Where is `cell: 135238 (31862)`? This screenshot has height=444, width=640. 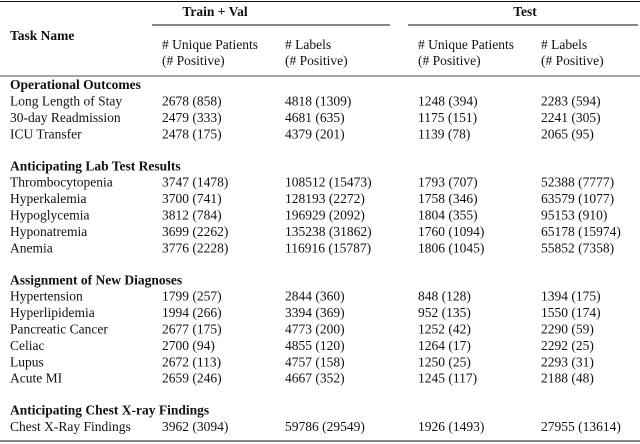 cell: 135238 (31862) is located at coordinates (328, 231).